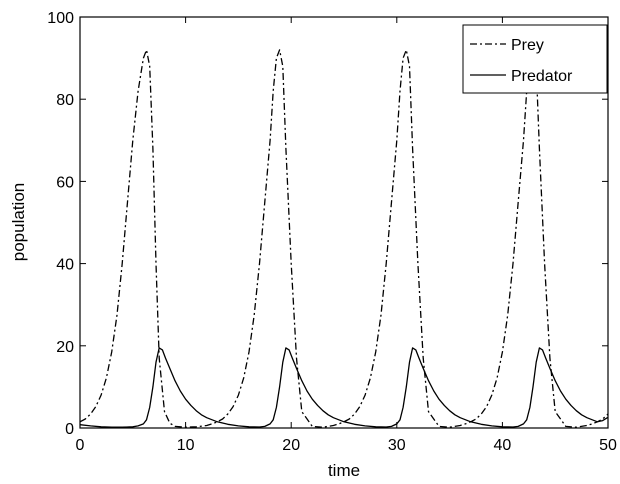 The width and height of the screenshot is (620, 484). What do you see at coordinates (608, 445) in the screenshot?
I see `x-tick-label: 50` at bounding box center [608, 445].